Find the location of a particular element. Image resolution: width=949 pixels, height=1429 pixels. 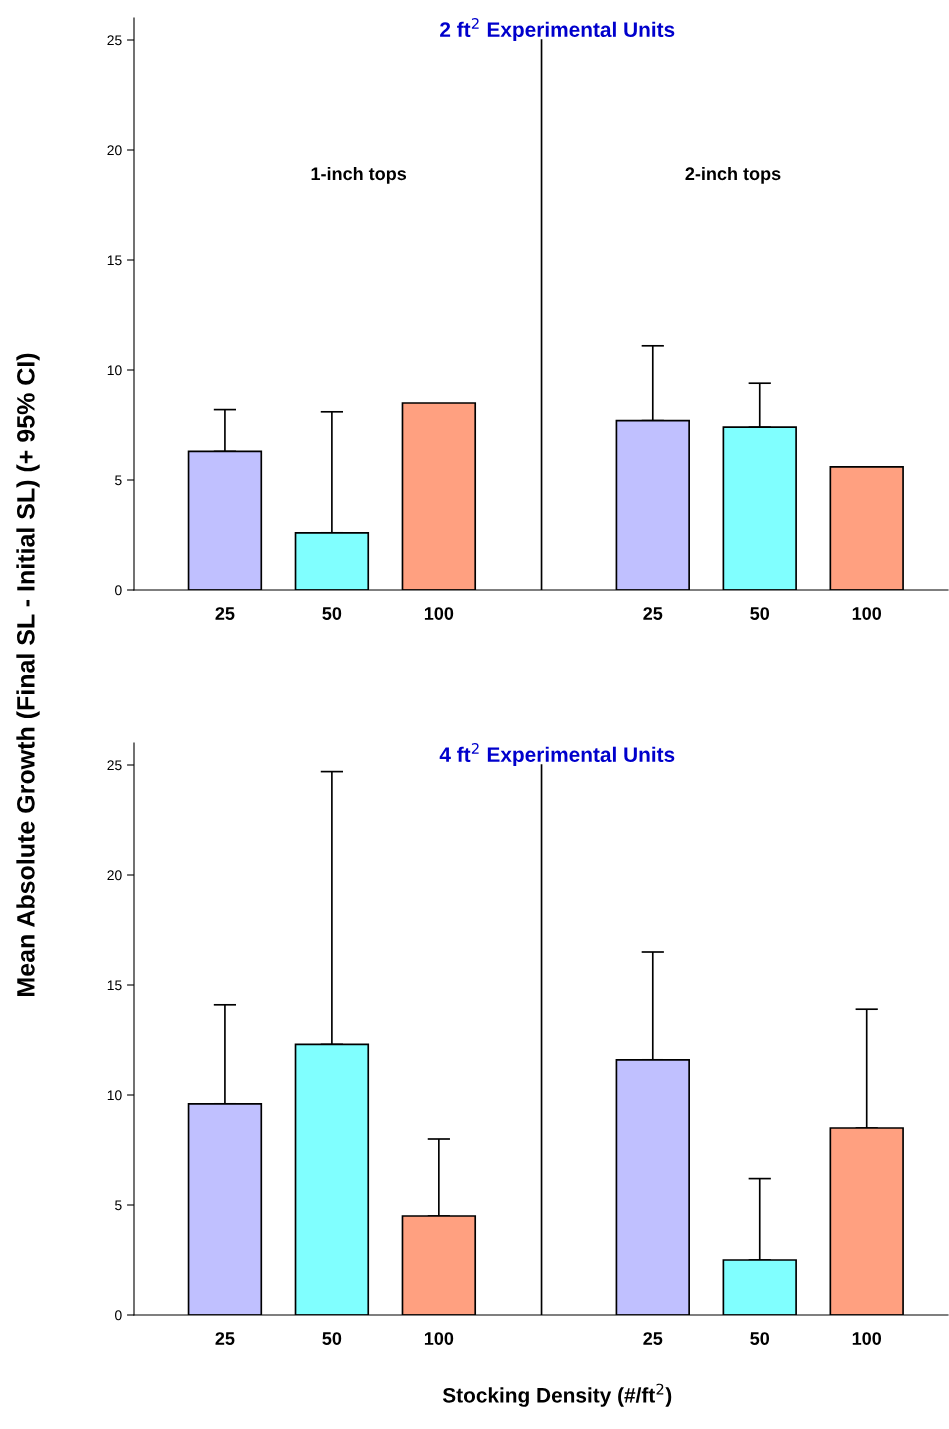

chart-title: 4 ft$^{2}$ Experimental Units is located at coordinates (557, 755).